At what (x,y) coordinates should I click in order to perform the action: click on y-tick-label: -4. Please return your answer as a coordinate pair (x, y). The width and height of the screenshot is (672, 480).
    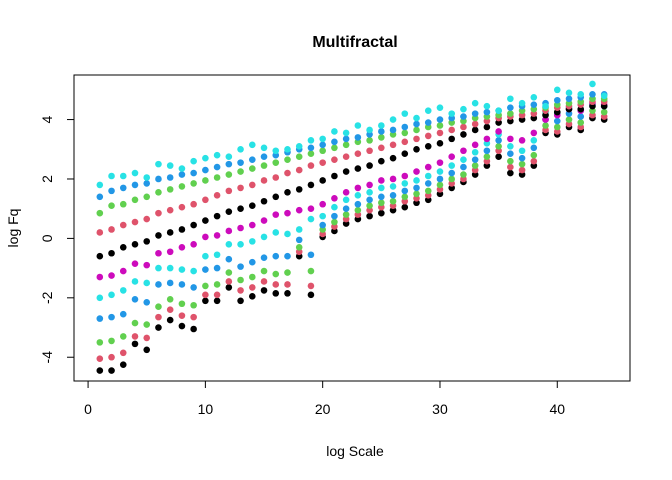
    Looking at the image, I should click on (47, 357).